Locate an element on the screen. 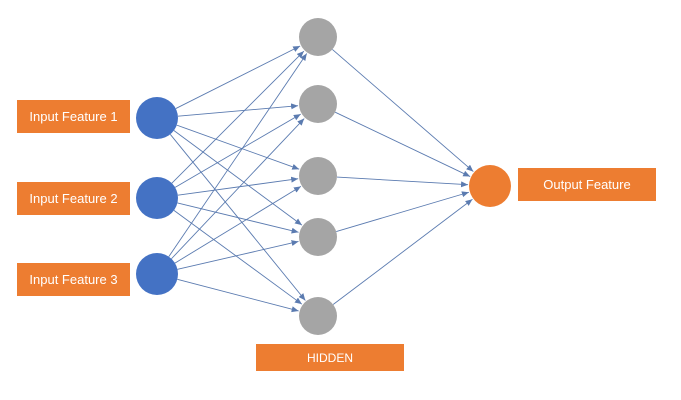  edge-hidden-2-to-output is located at coordinates (402, 144).